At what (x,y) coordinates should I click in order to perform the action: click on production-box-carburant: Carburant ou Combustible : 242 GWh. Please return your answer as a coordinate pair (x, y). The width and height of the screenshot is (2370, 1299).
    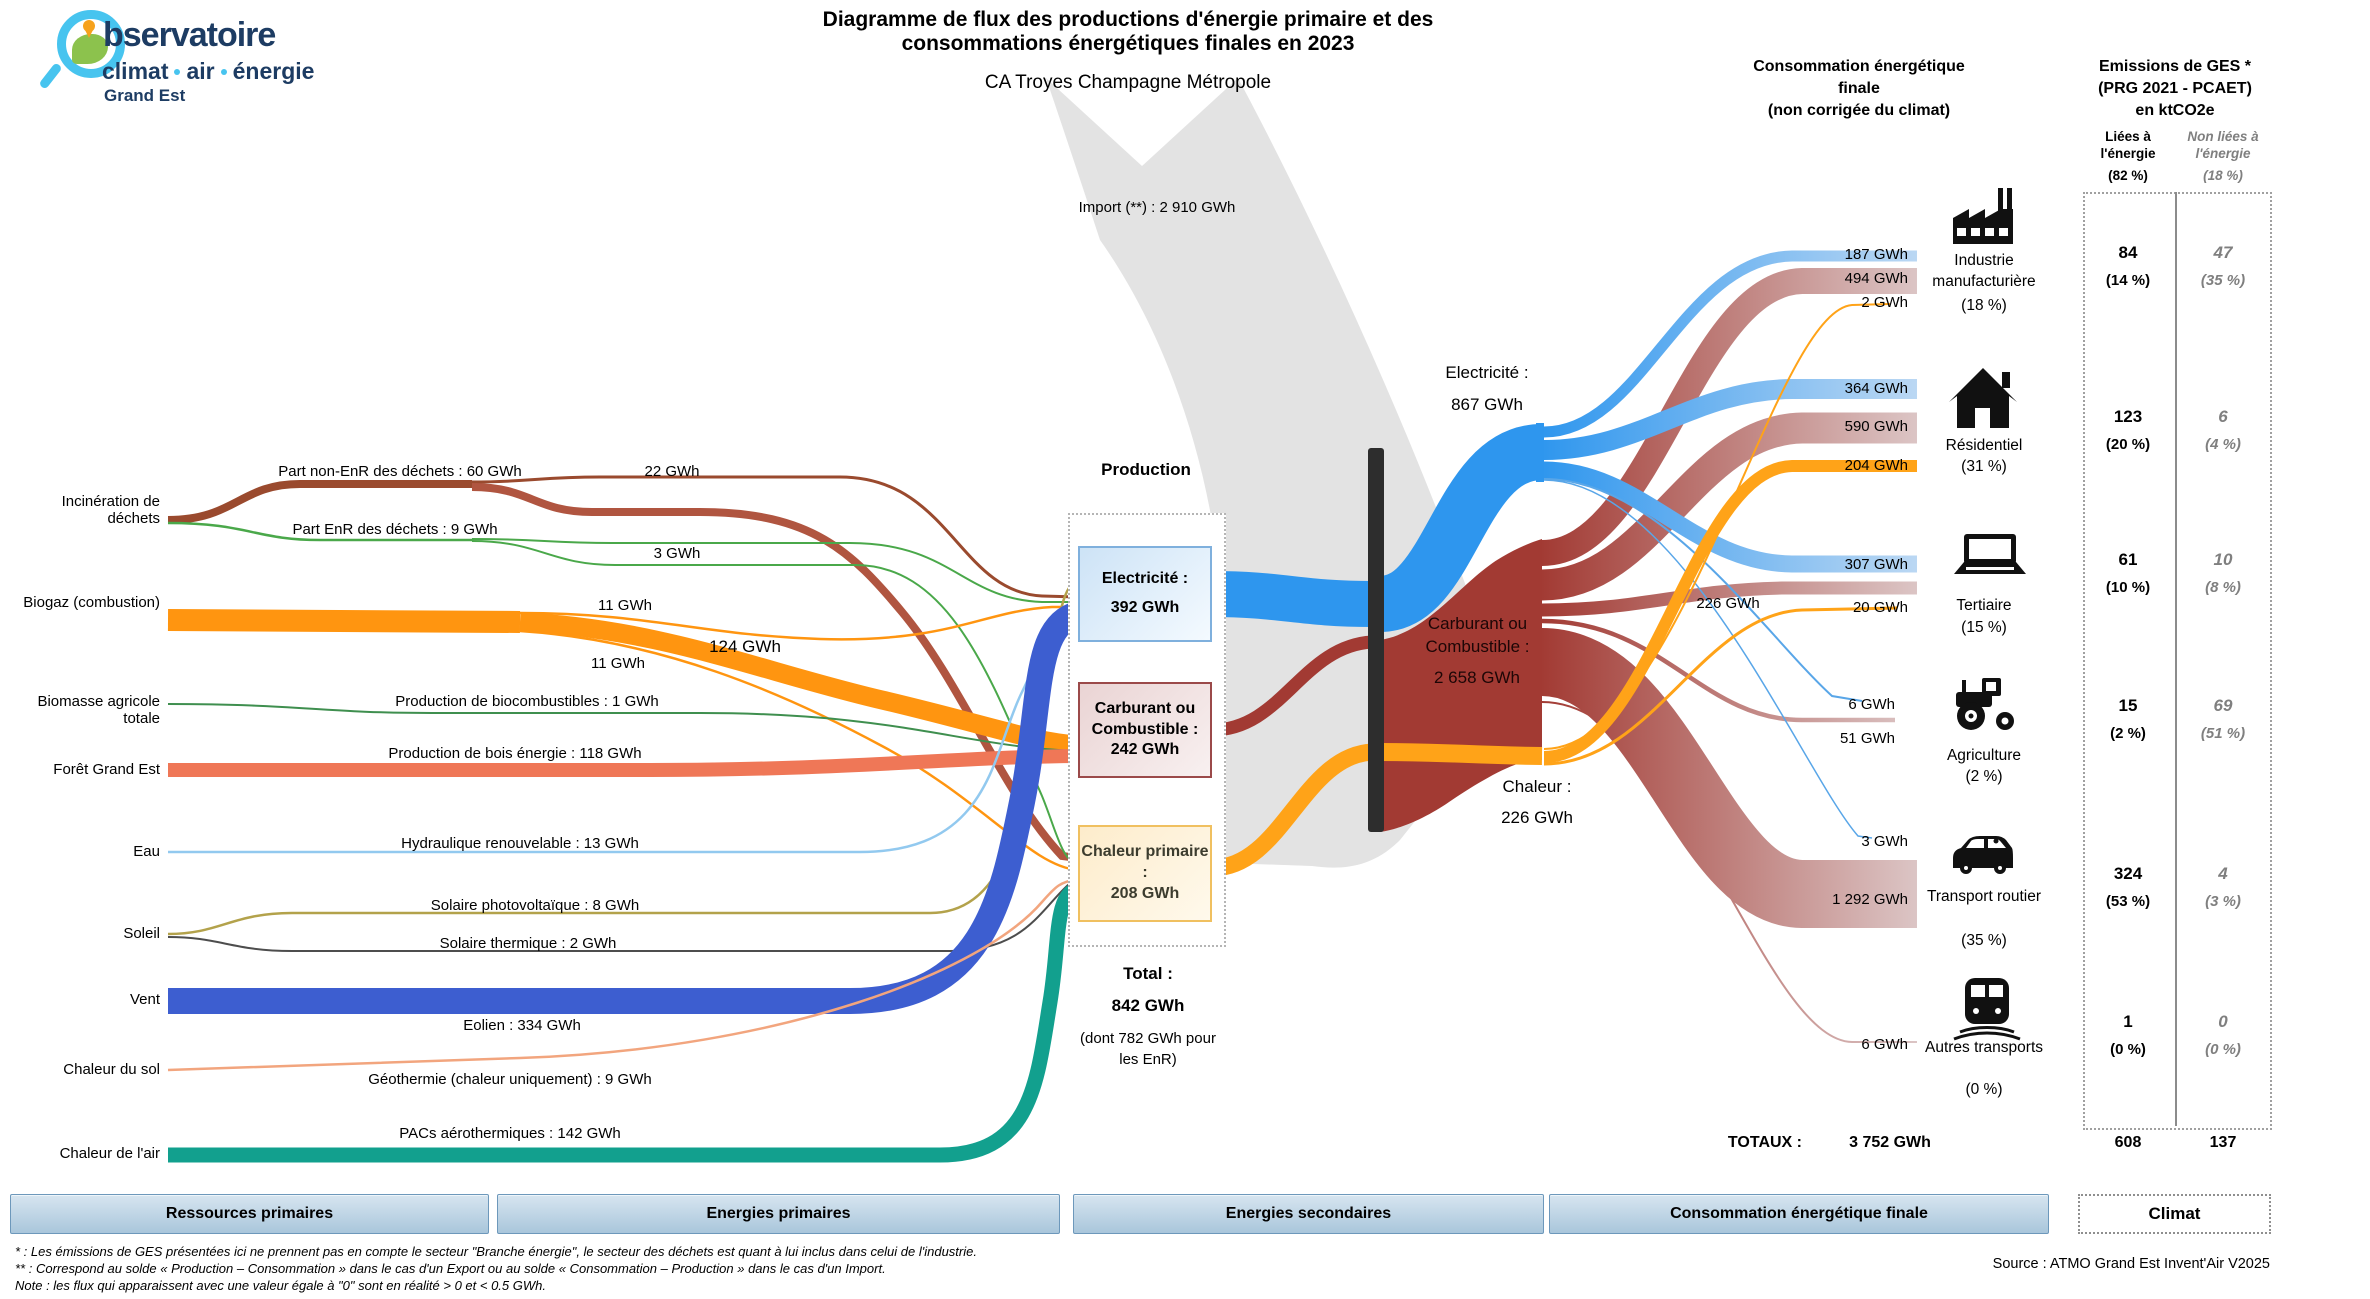
    Looking at the image, I should click on (1145, 730).